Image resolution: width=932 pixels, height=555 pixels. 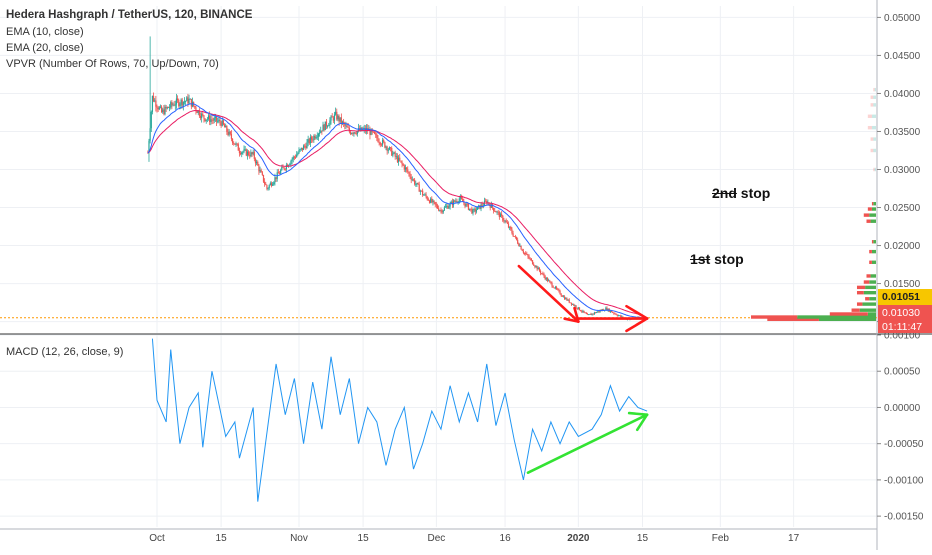 I want to click on annotation-1st-stop-word: stop, so click(x=727, y=259).